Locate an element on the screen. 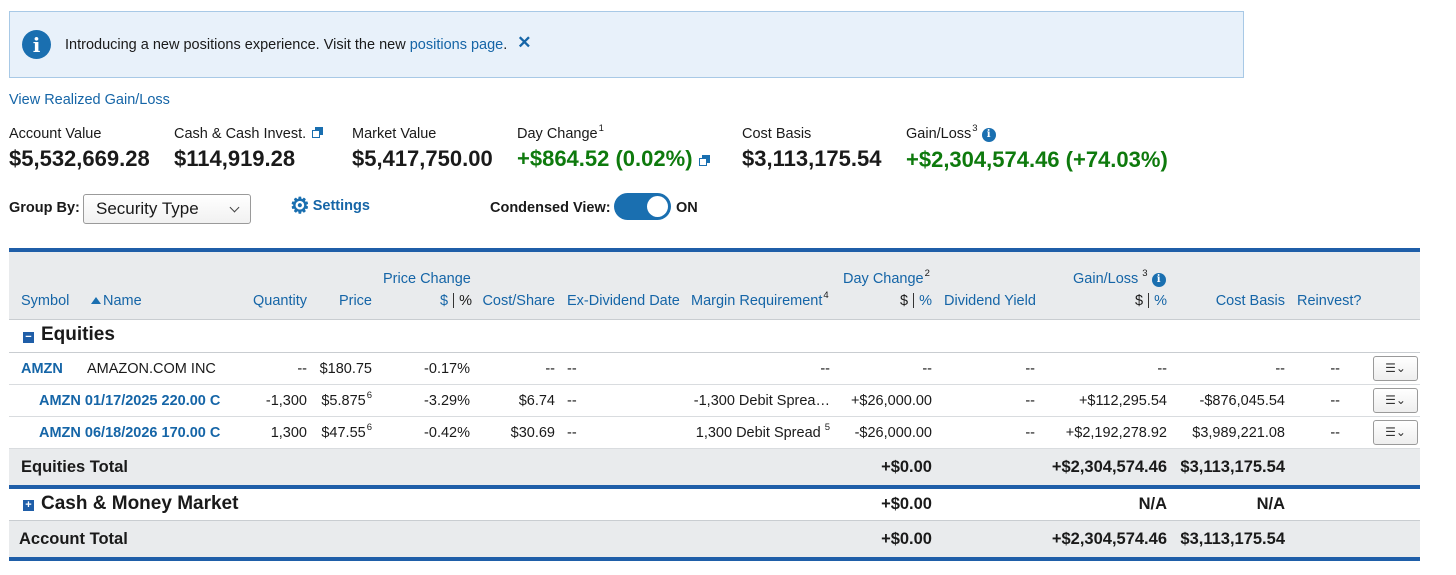  row-cost-share: -- is located at coordinates (550, 369).